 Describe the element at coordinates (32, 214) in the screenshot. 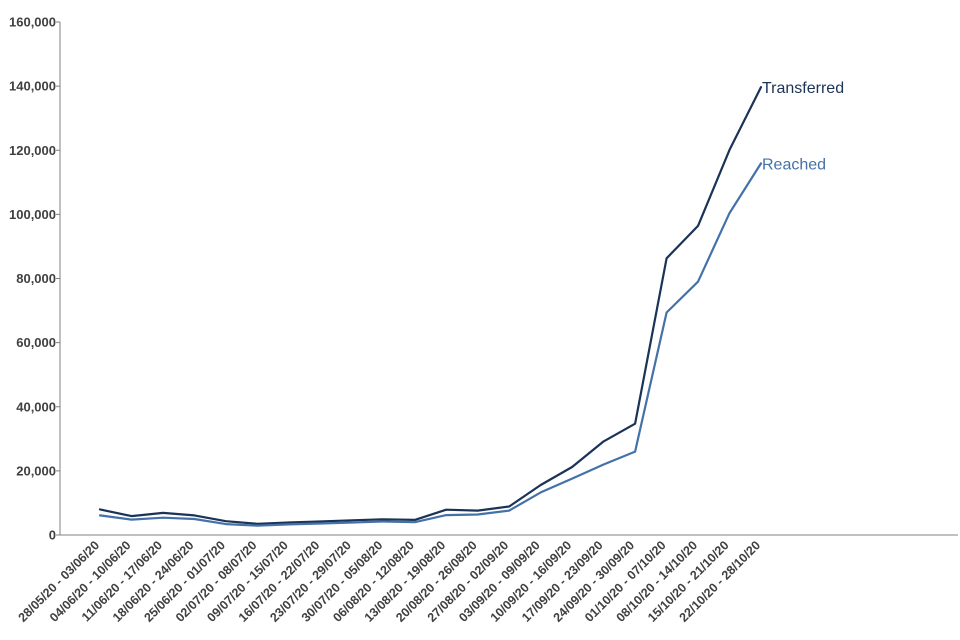

I see `y-tick-label: 100,000` at that location.